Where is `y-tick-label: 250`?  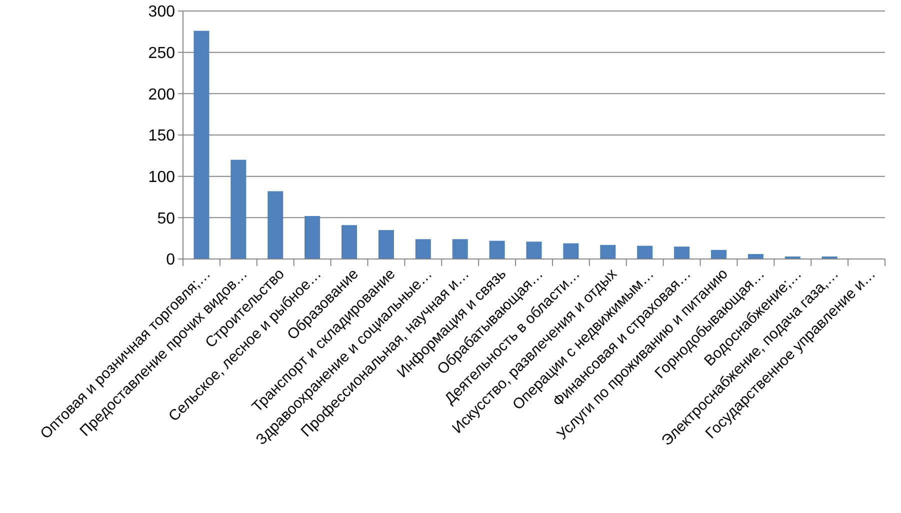 y-tick-label: 250 is located at coordinates (162, 53).